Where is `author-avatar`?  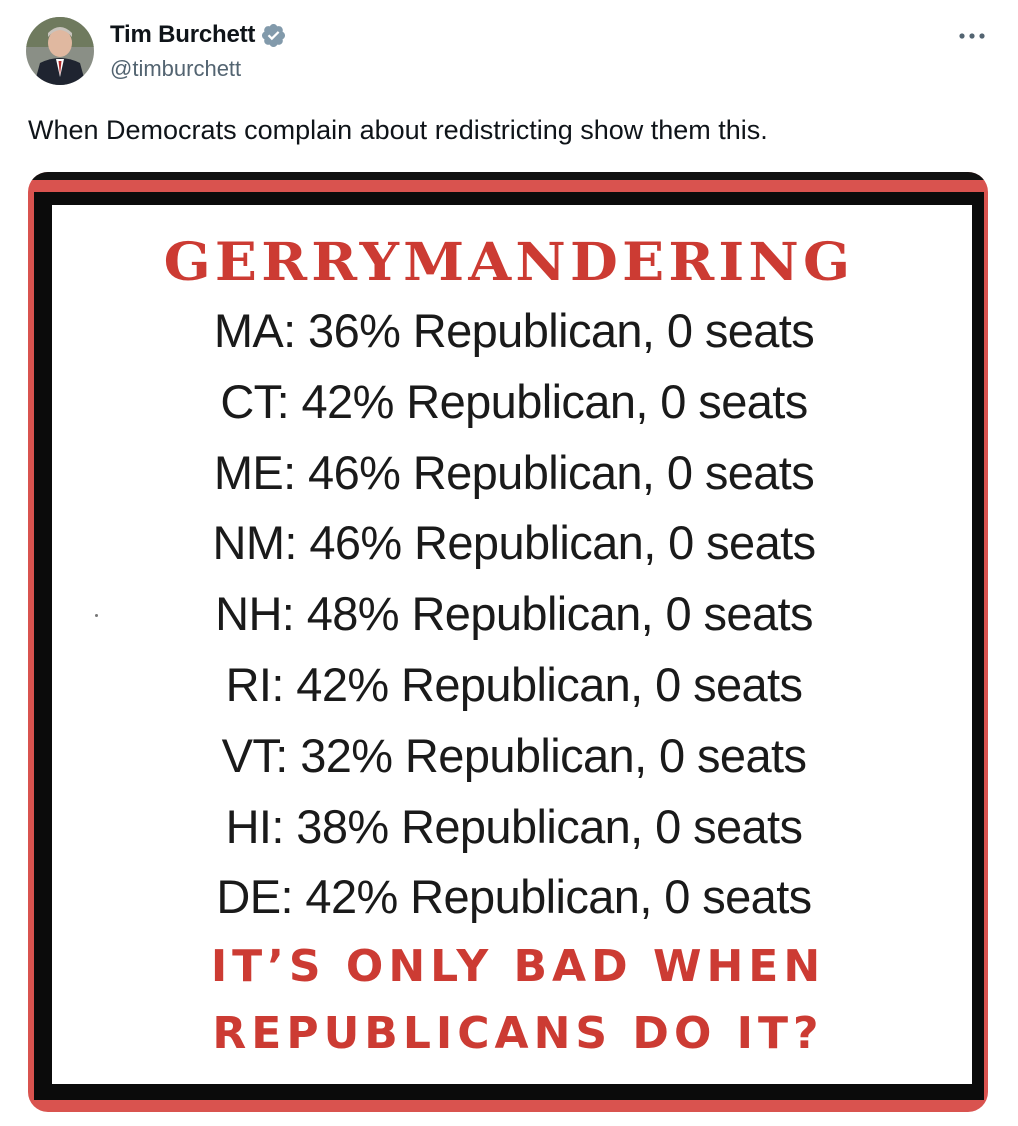 author-avatar is located at coordinates (60, 51).